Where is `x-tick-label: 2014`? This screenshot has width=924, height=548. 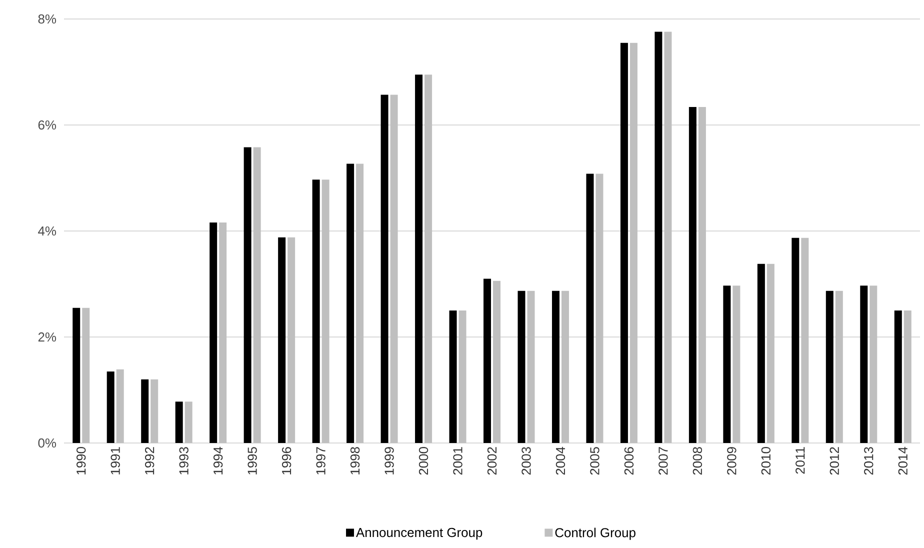
x-tick-label: 2014 is located at coordinates (903, 460).